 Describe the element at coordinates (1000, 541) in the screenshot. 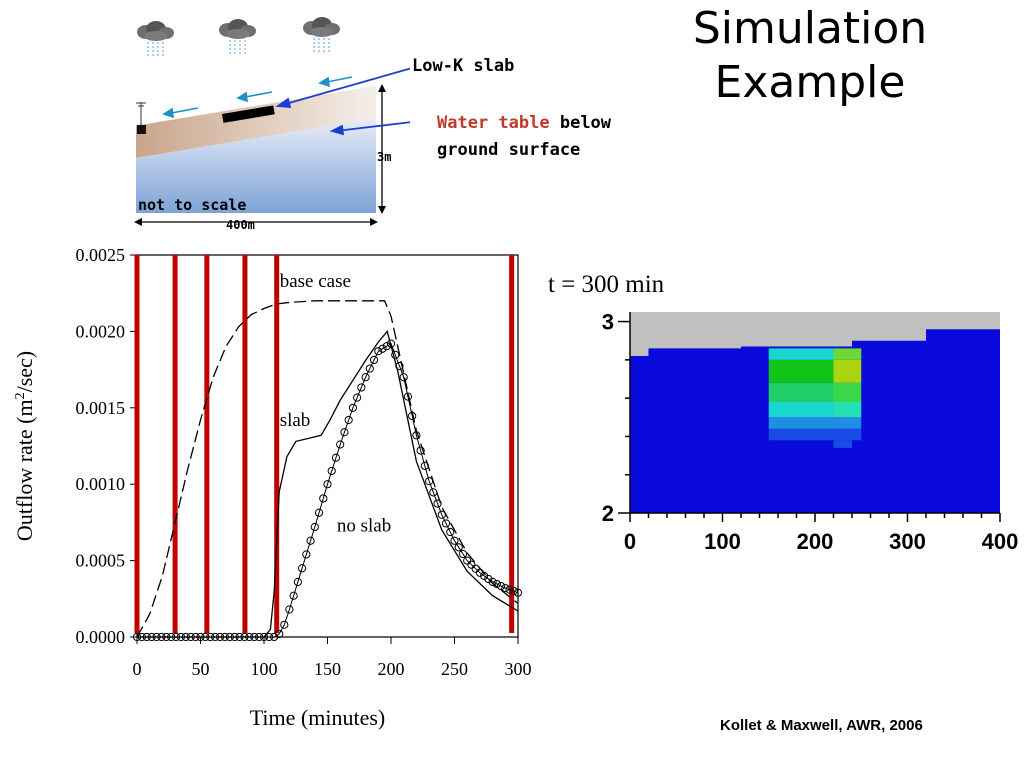

I see `heatmap-x-tick-label: 400` at that location.